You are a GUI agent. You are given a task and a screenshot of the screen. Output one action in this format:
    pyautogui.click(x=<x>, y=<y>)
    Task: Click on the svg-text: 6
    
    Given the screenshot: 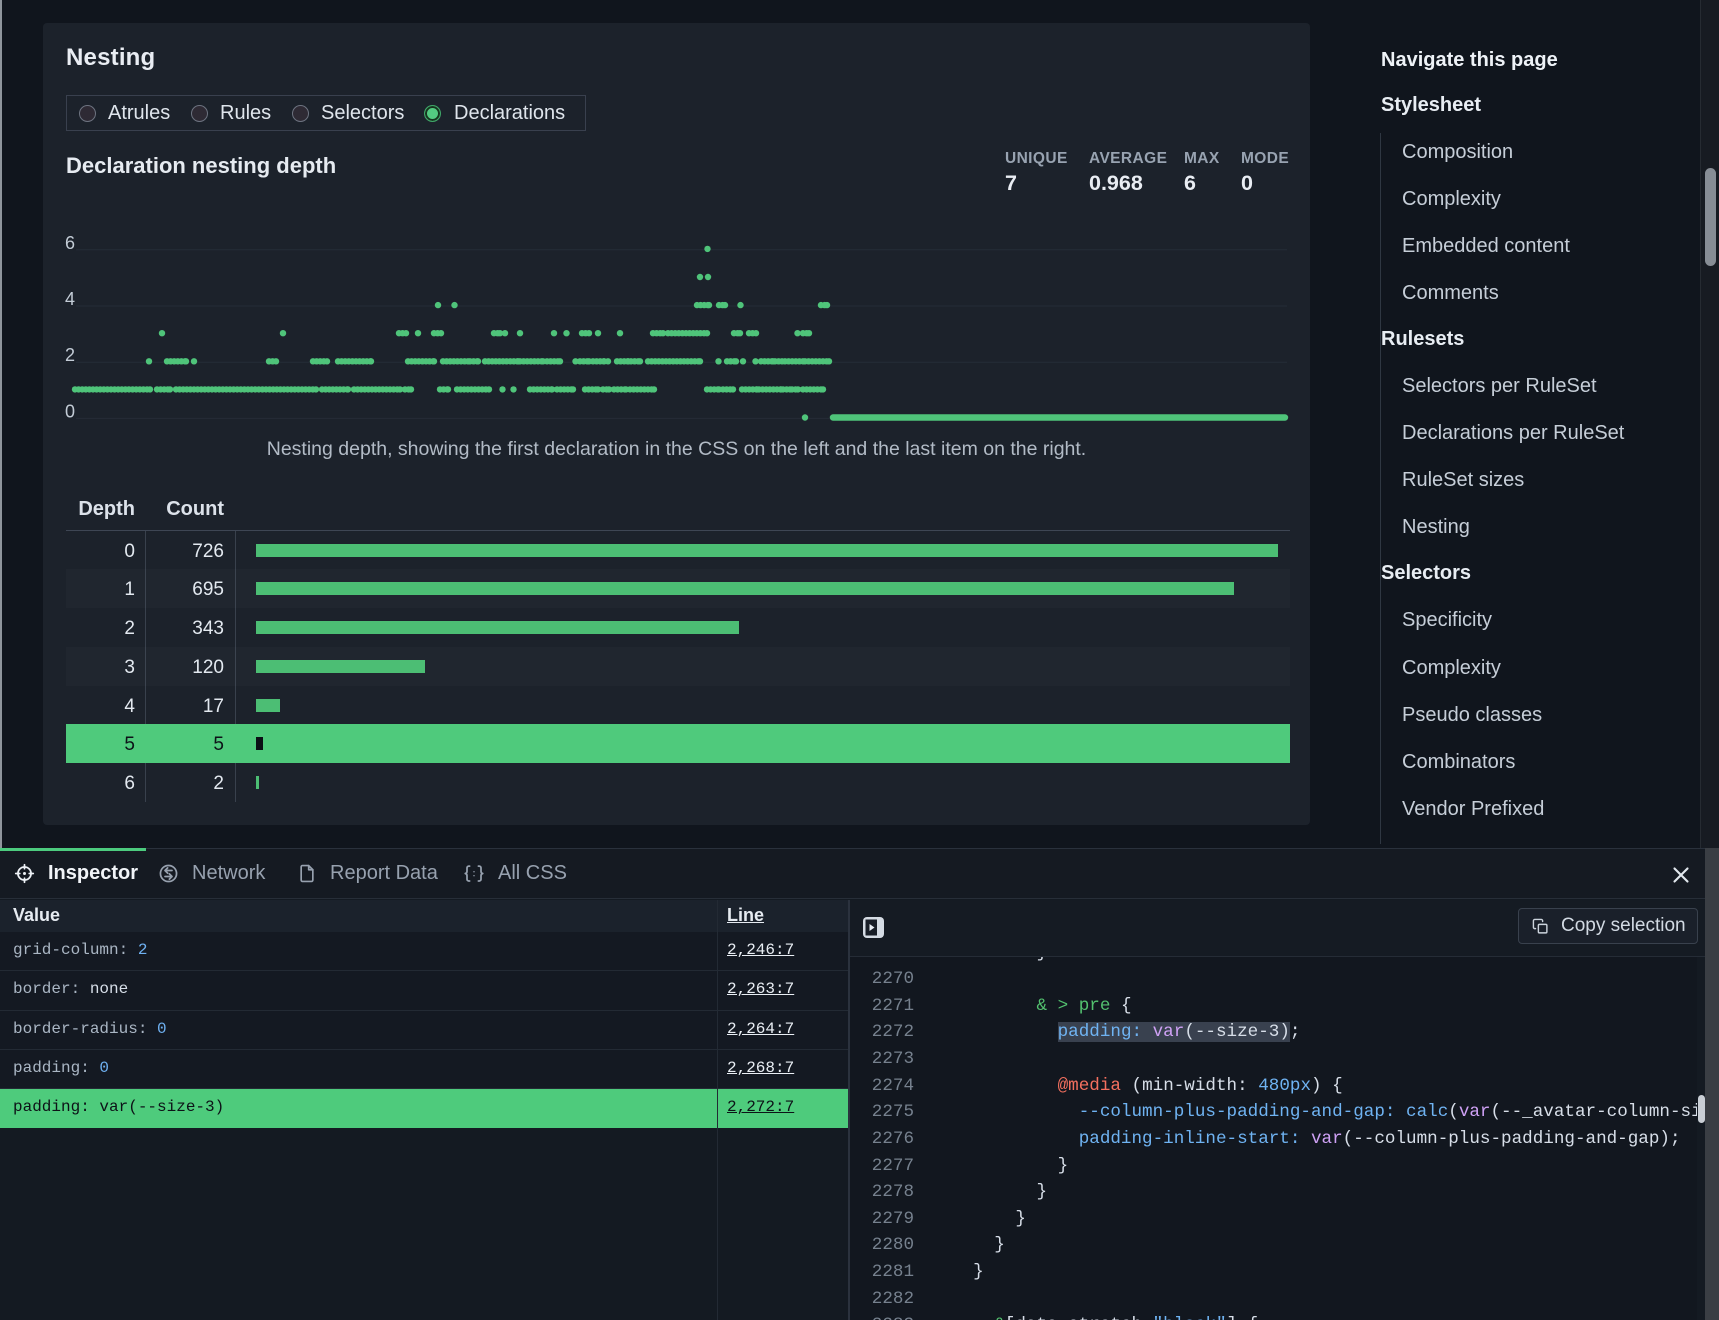 What is the action you would take?
    pyautogui.click(x=70, y=243)
    